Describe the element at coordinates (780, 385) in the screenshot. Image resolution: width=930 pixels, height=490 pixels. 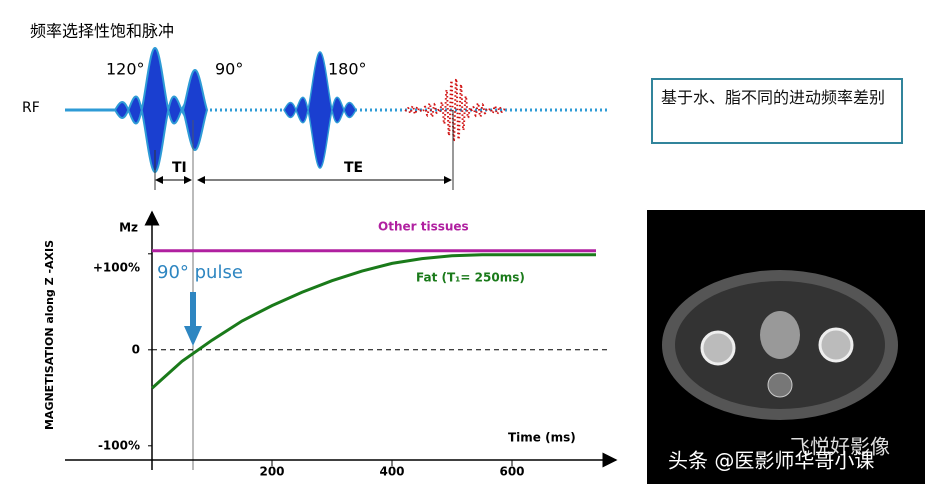
I see `mri-rectum` at that location.